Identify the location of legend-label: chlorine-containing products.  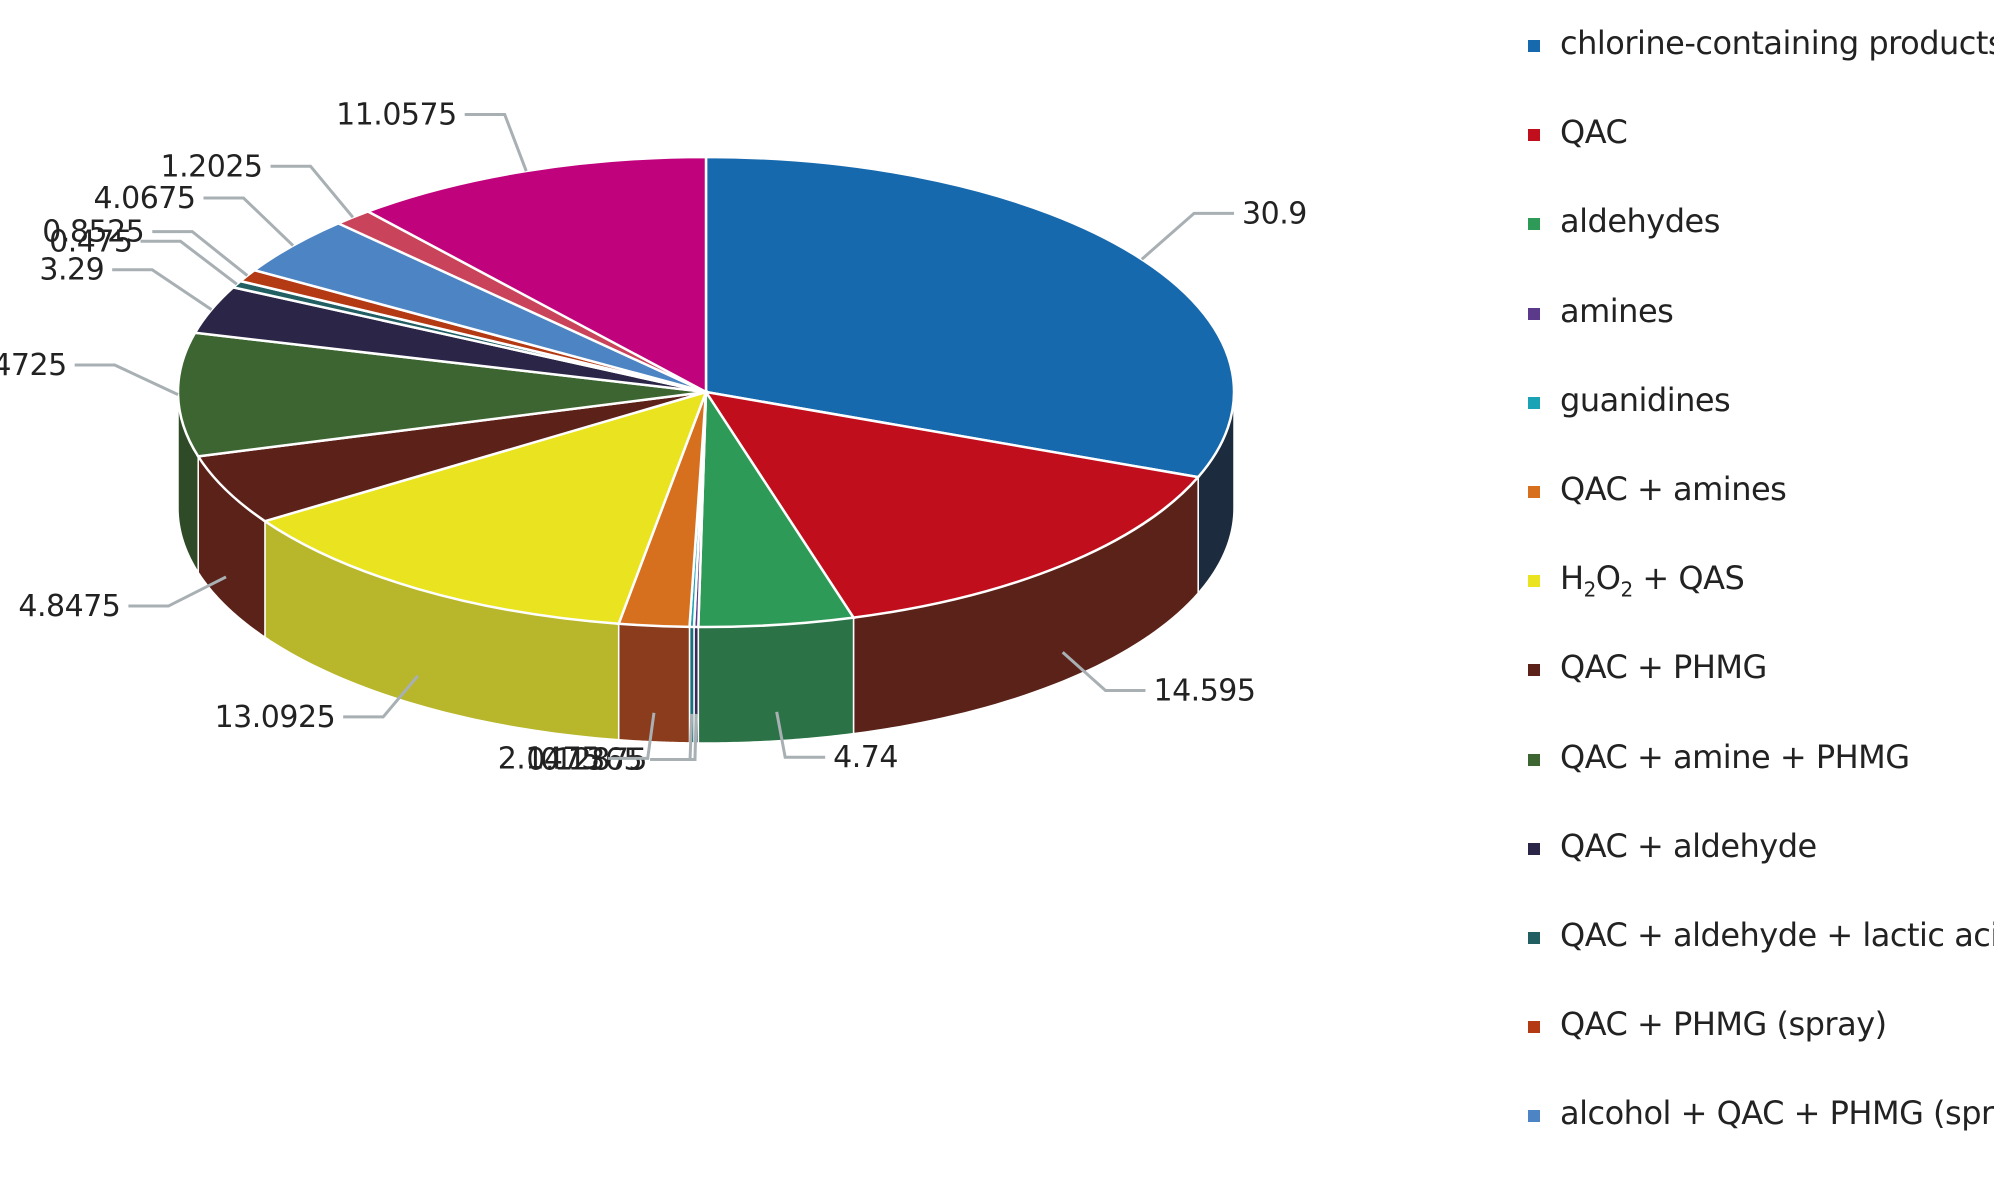
(1777, 43).